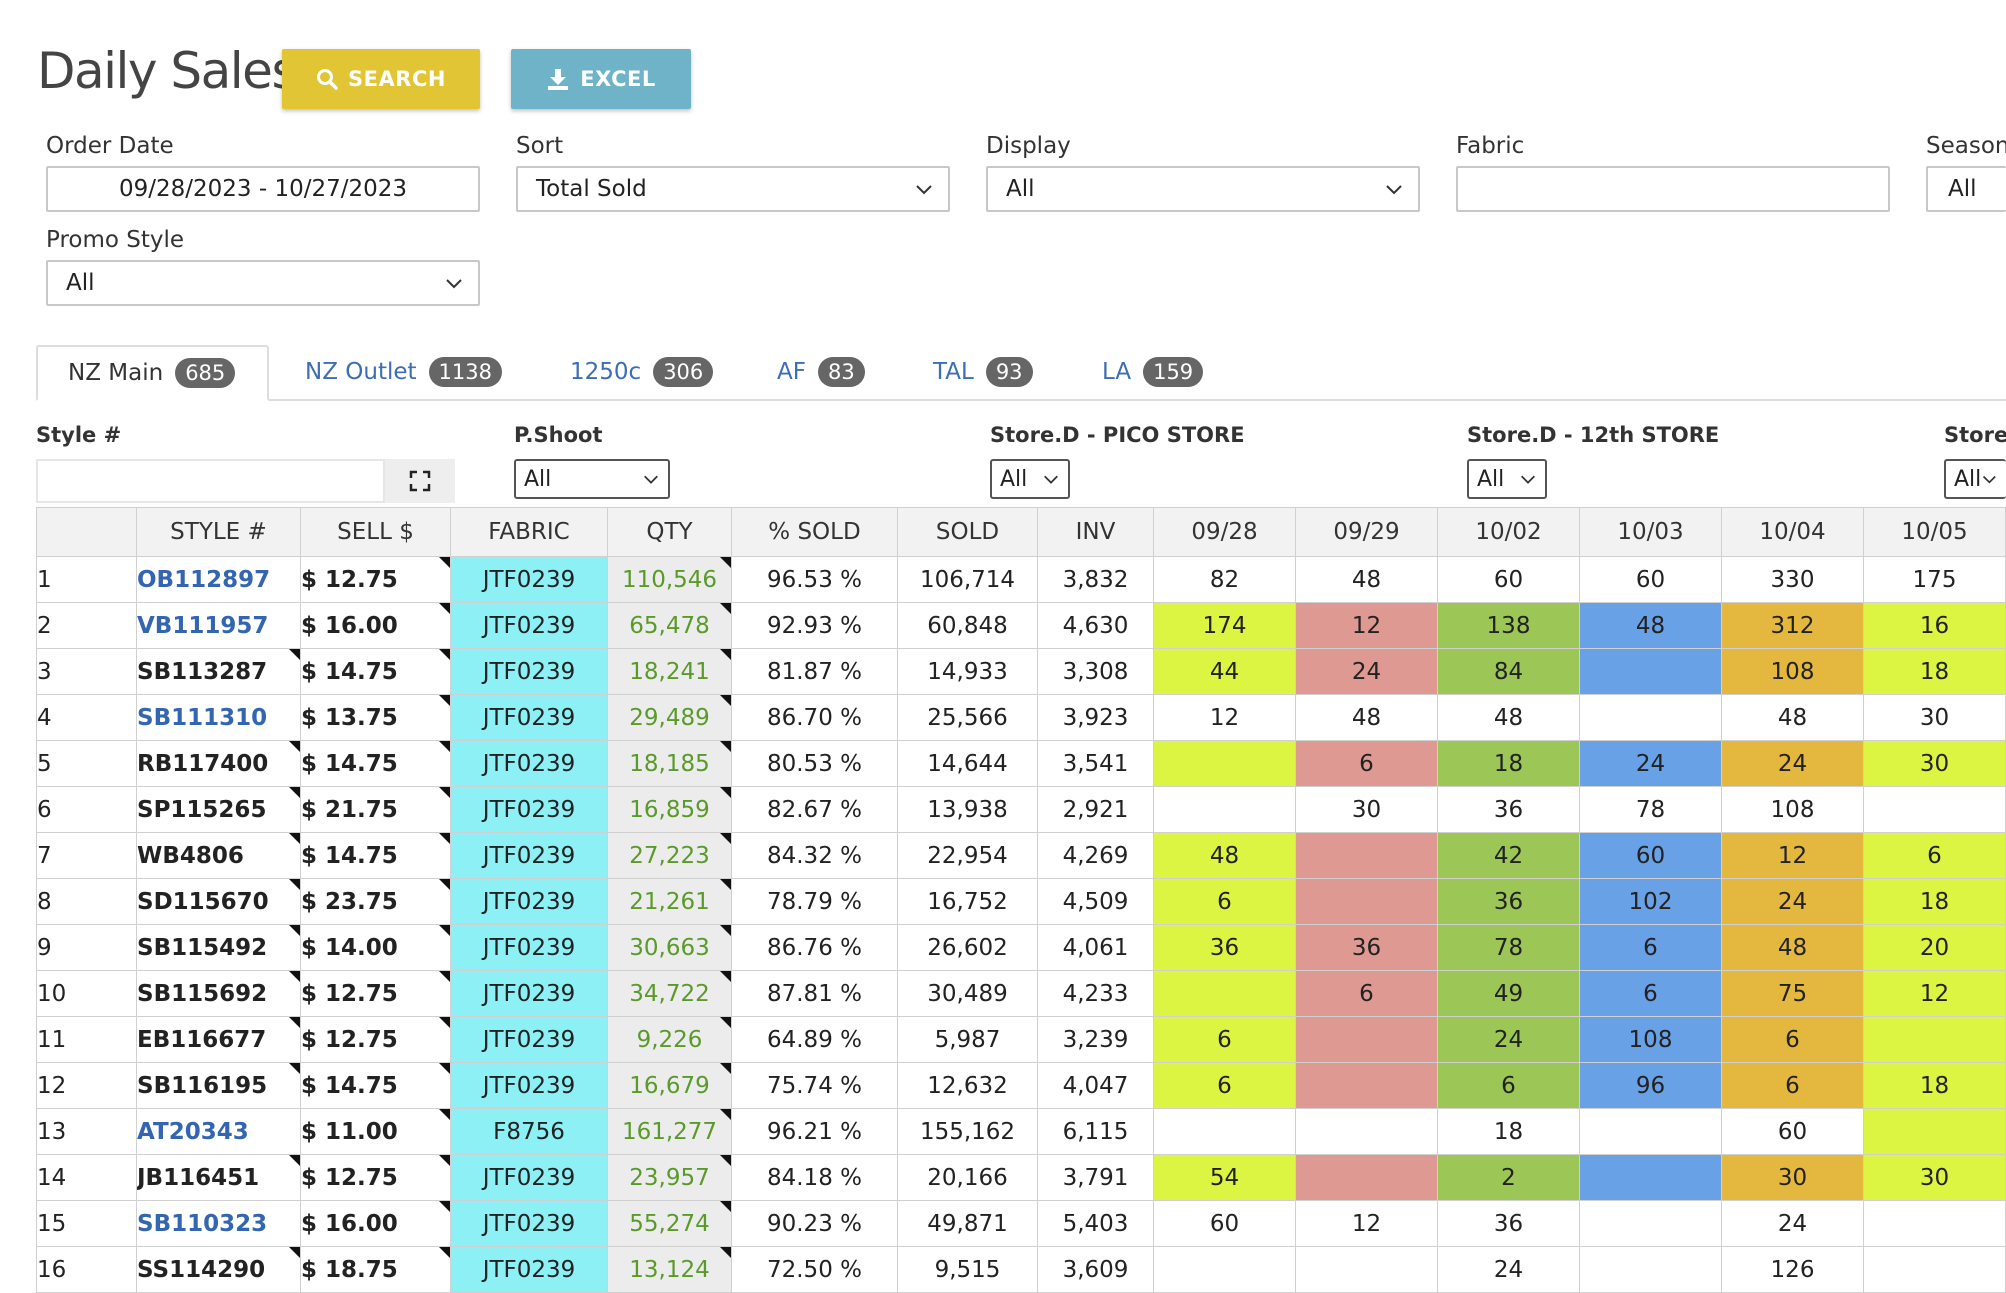 The width and height of the screenshot is (2006, 1293). Describe the element at coordinates (642, 372) in the screenshot. I see `tab-1250c: 1250c 306` at that location.